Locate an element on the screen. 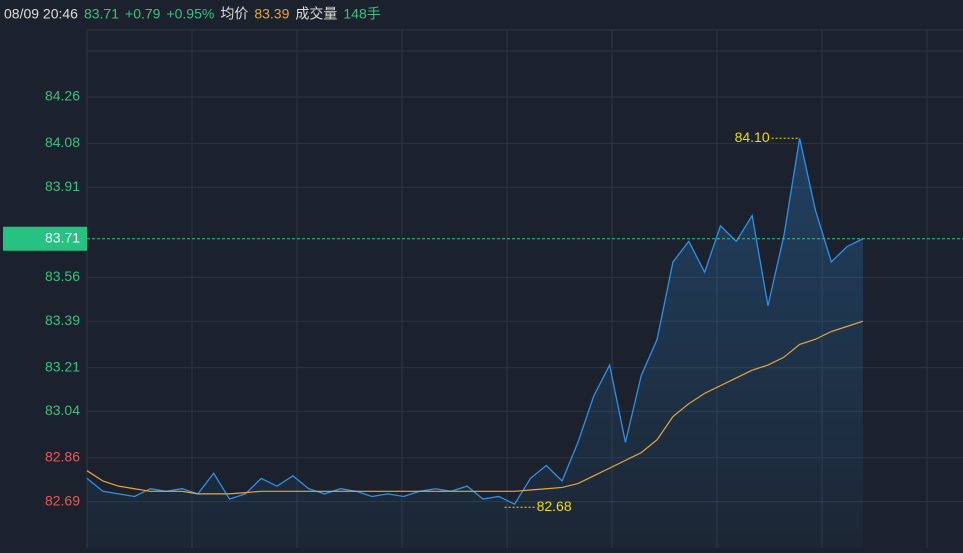 The image size is (963, 553). header-value: +0.95% is located at coordinates (190, 14).